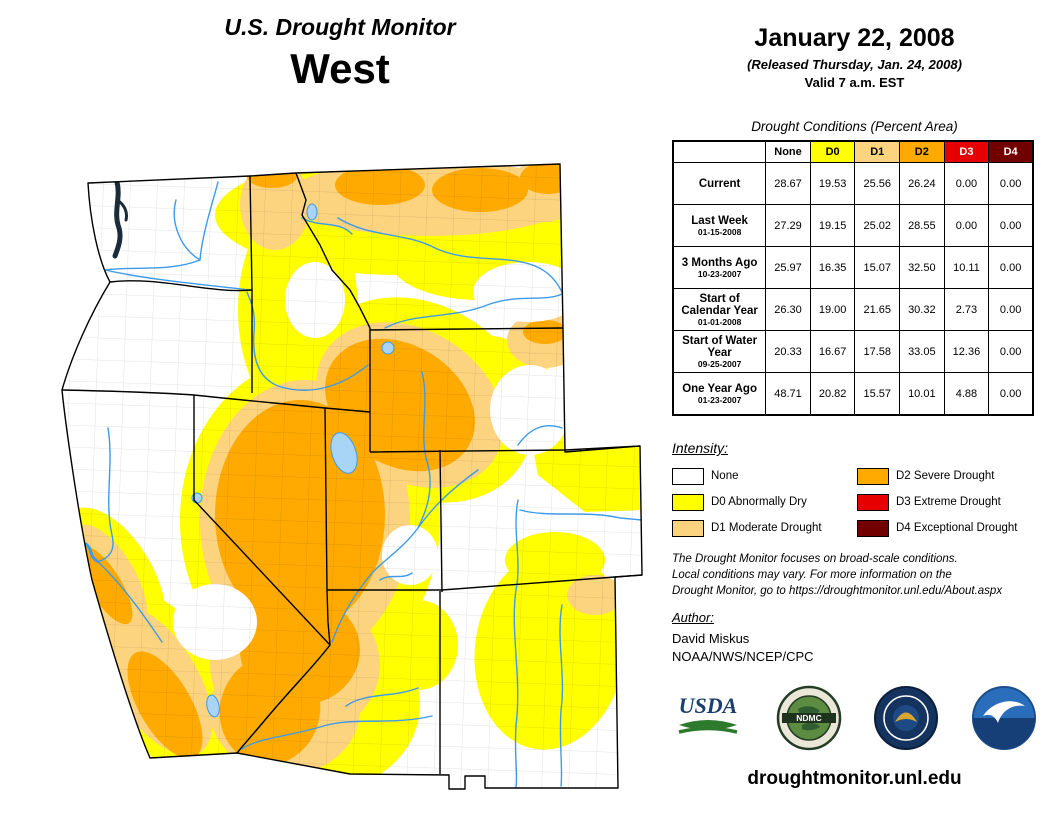 The height and width of the screenshot is (816, 1056). Describe the element at coordinates (922, 267) in the screenshot. I see `cell-value: 32.50` at that location.